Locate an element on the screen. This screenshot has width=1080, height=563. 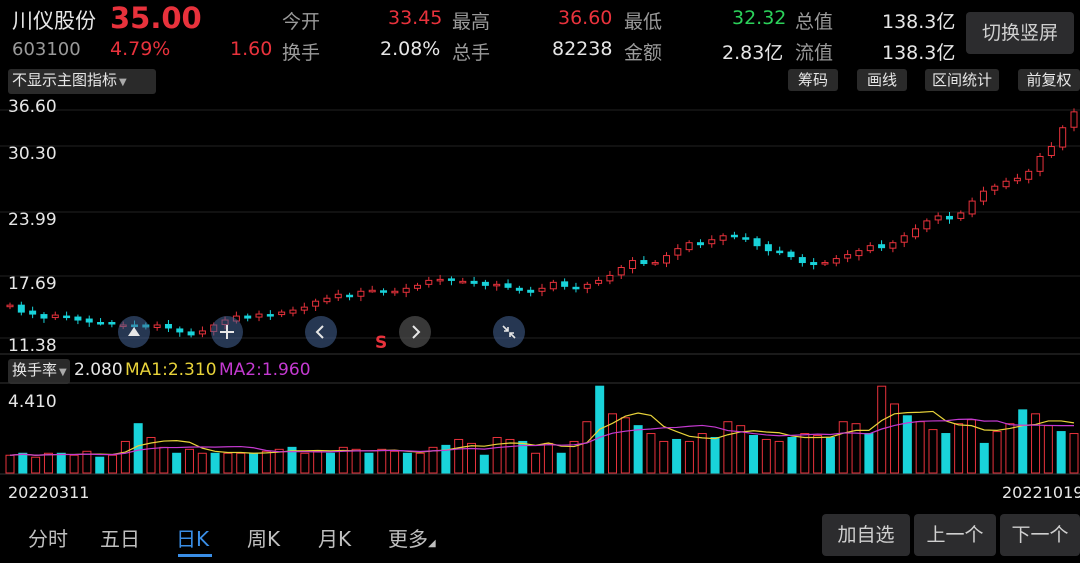
main-indicator-select: 不显示主图指标 ▼ is located at coordinates (82, 81).